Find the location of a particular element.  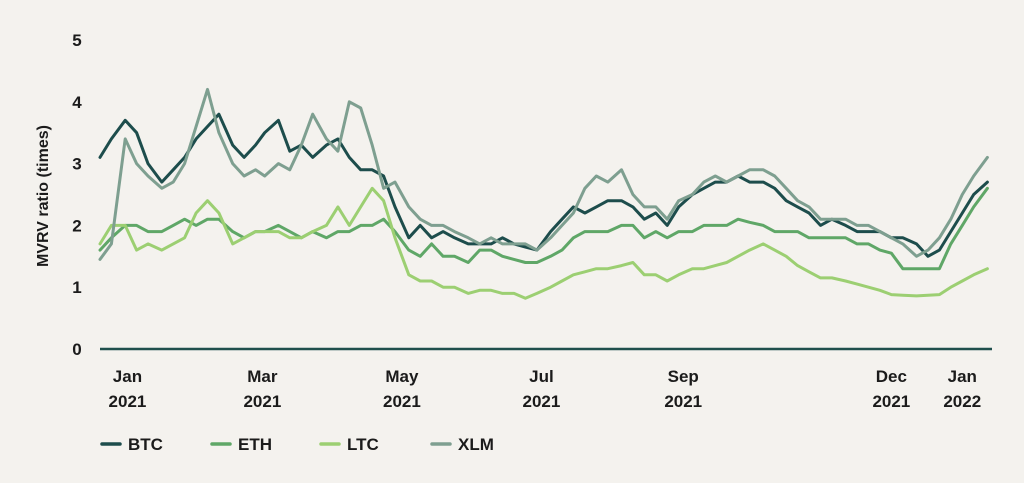

legend-label: LTC is located at coordinates (363, 444).